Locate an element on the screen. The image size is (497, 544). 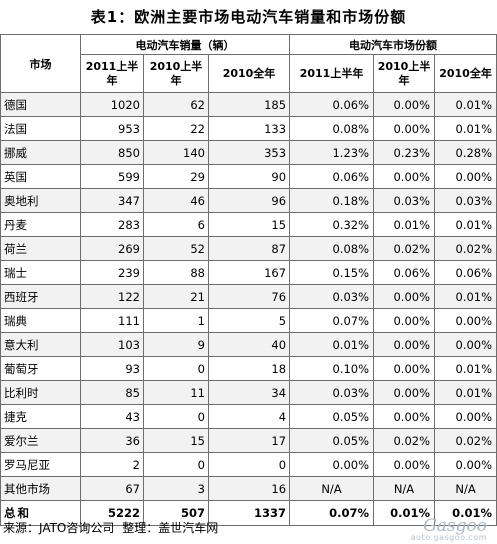
cell-market: 德国 is located at coordinates (40, 104).